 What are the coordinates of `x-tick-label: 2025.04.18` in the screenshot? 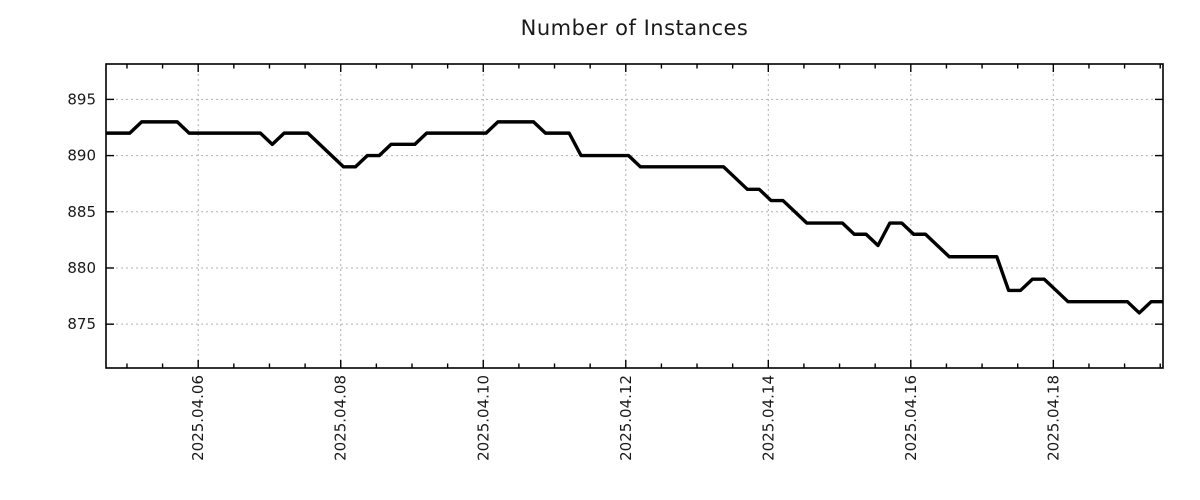 It's located at (1053, 418).